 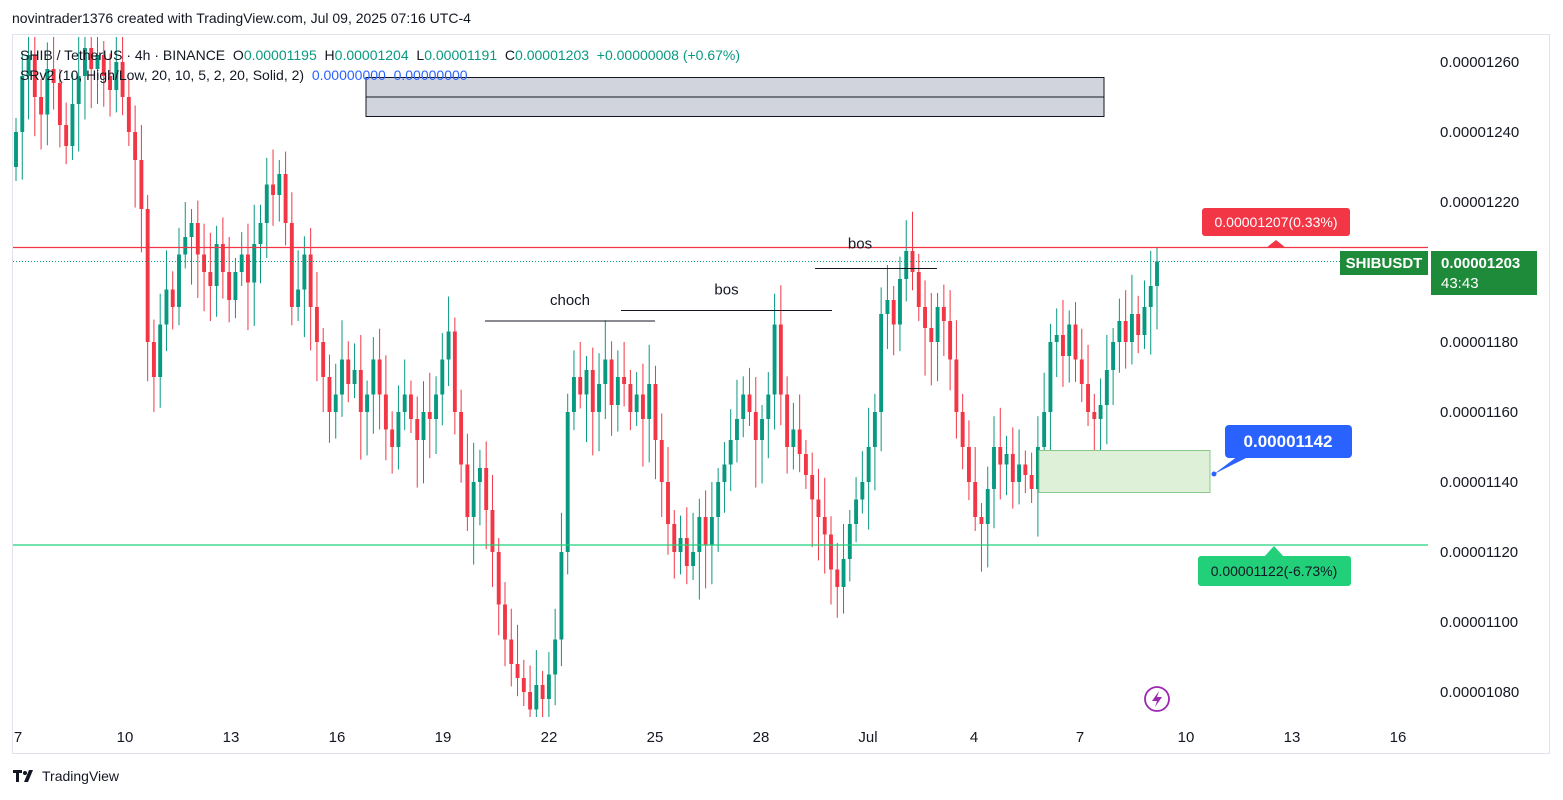 I want to click on entry-callout-text: 0.00001142, so click(x=1288, y=441).